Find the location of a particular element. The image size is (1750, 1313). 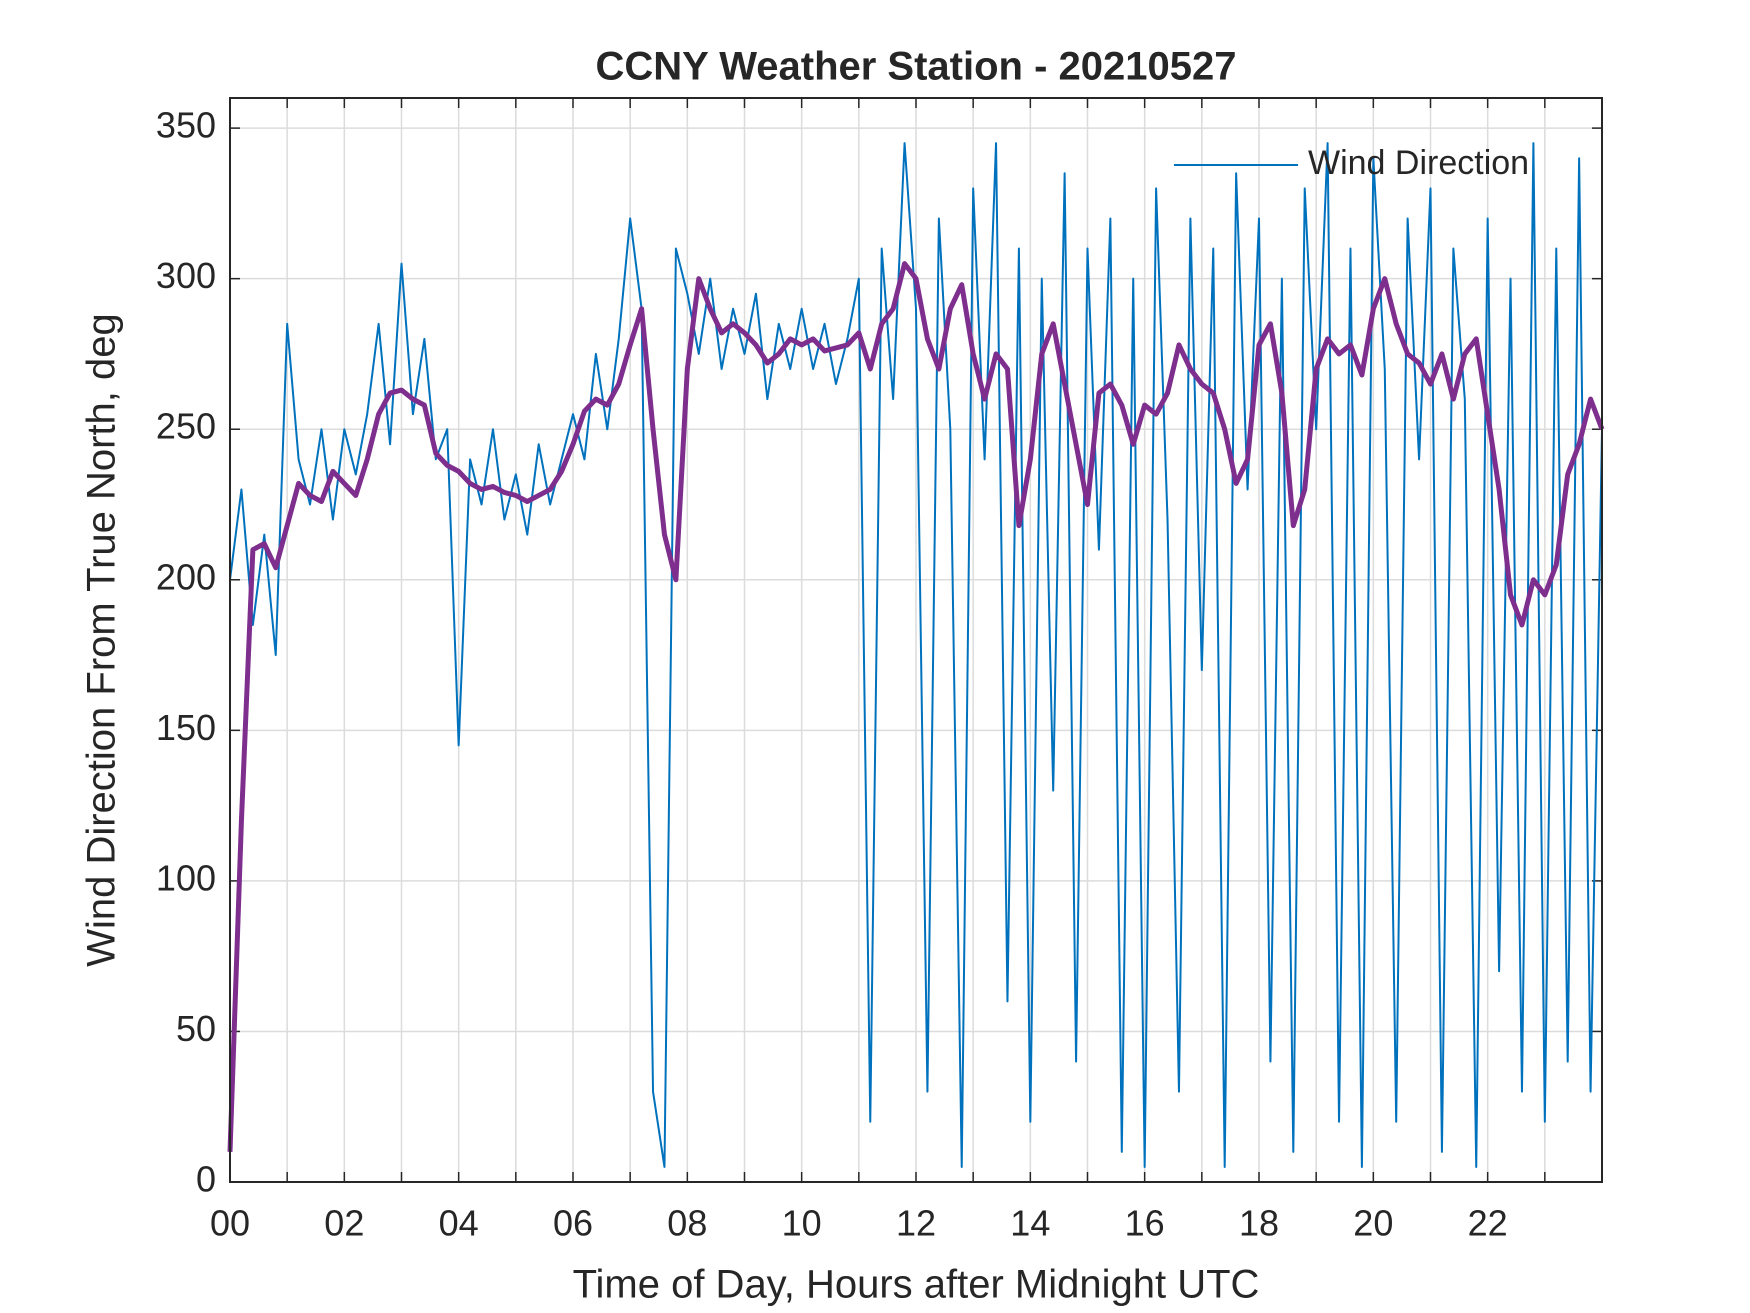

y-tick-label: 250 is located at coordinates (186, 426).